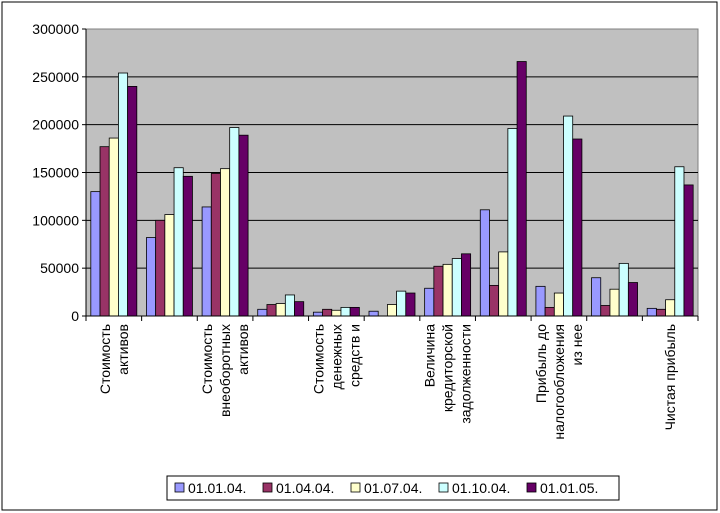  Describe the element at coordinates (55, 77) in the screenshot. I see `y-tick-label: 250000` at that location.